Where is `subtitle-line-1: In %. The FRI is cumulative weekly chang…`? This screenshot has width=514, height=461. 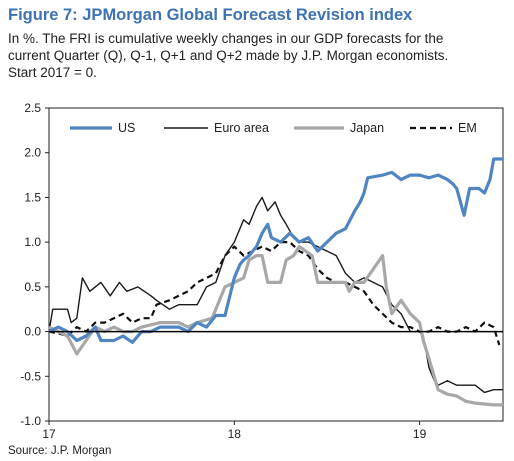 subtitle-line-1: In %. The FRI is cumulative weekly chang… is located at coordinates (226, 38).